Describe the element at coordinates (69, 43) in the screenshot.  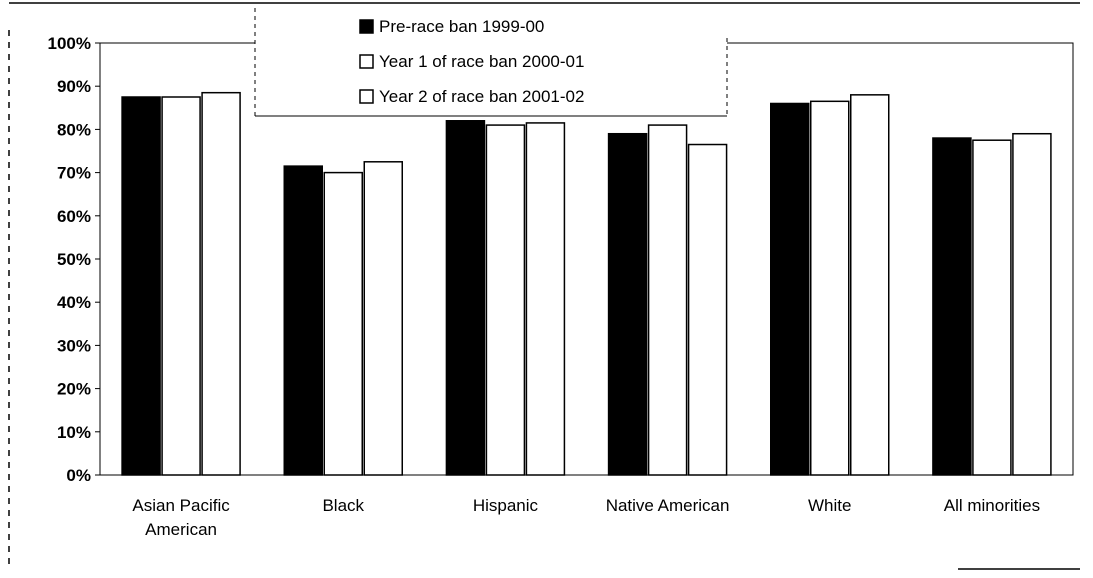
I see `y-tick-label: 100%` at that location.